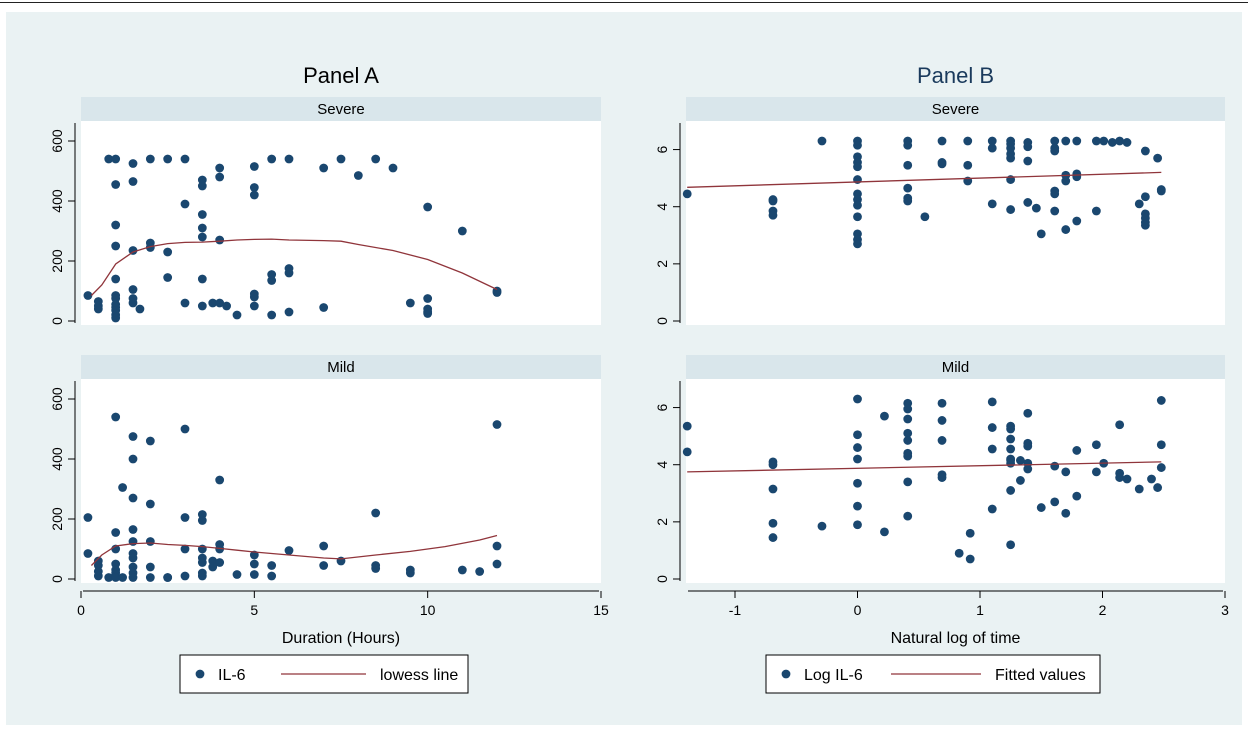 The height and width of the screenshot is (730, 1248). I want to click on facet-severe: Severe 0 2 4 6, so click(939, 211).